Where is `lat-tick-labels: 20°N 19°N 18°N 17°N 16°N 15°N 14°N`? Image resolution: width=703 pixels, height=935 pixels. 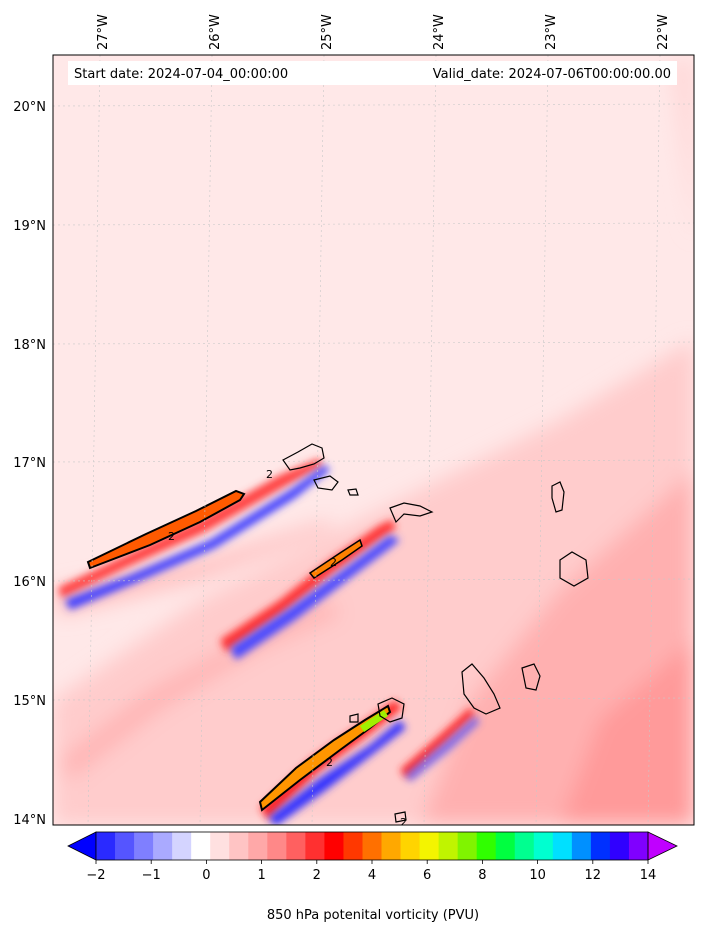
lat-tick-labels: 20°N 19°N 18°N 17°N 16°N 15°N 14°N is located at coordinates (29, 464).